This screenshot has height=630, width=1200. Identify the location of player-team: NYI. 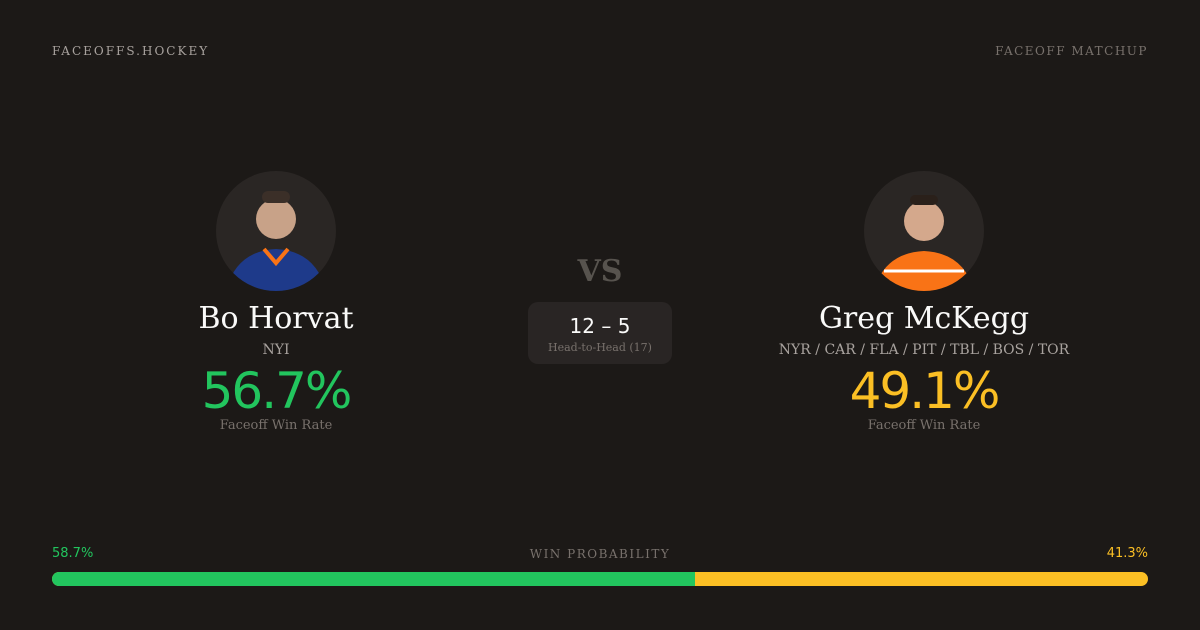
(276, 350).